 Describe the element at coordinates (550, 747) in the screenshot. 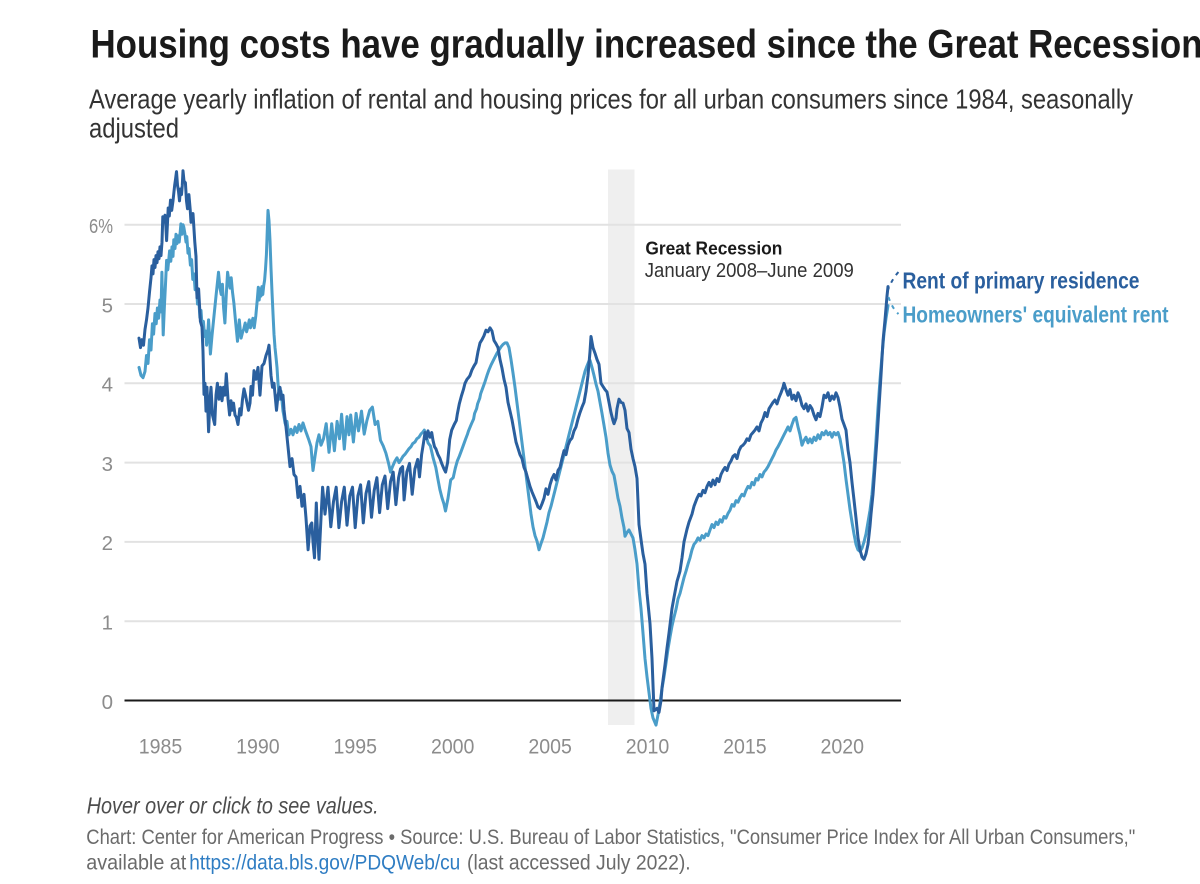

I see `svg-text: 2005` at that location.